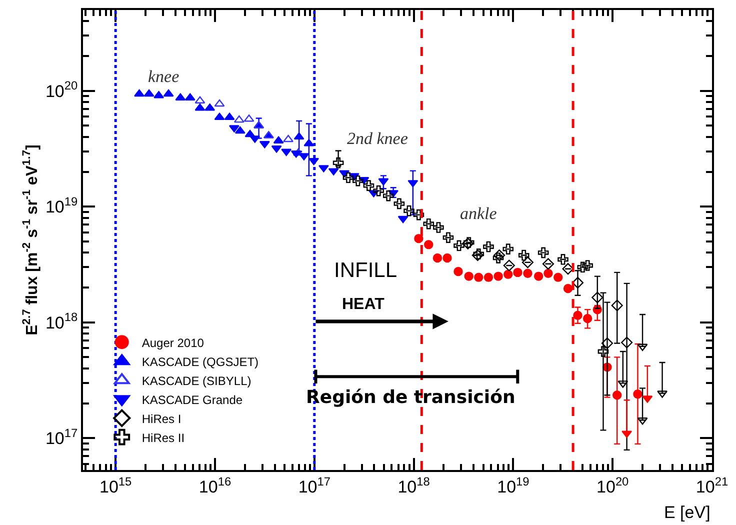  What do you see at coordinates (366, 270) in the screenshot?
I see `annotation: INFILL` at bounding box center [366, 270].